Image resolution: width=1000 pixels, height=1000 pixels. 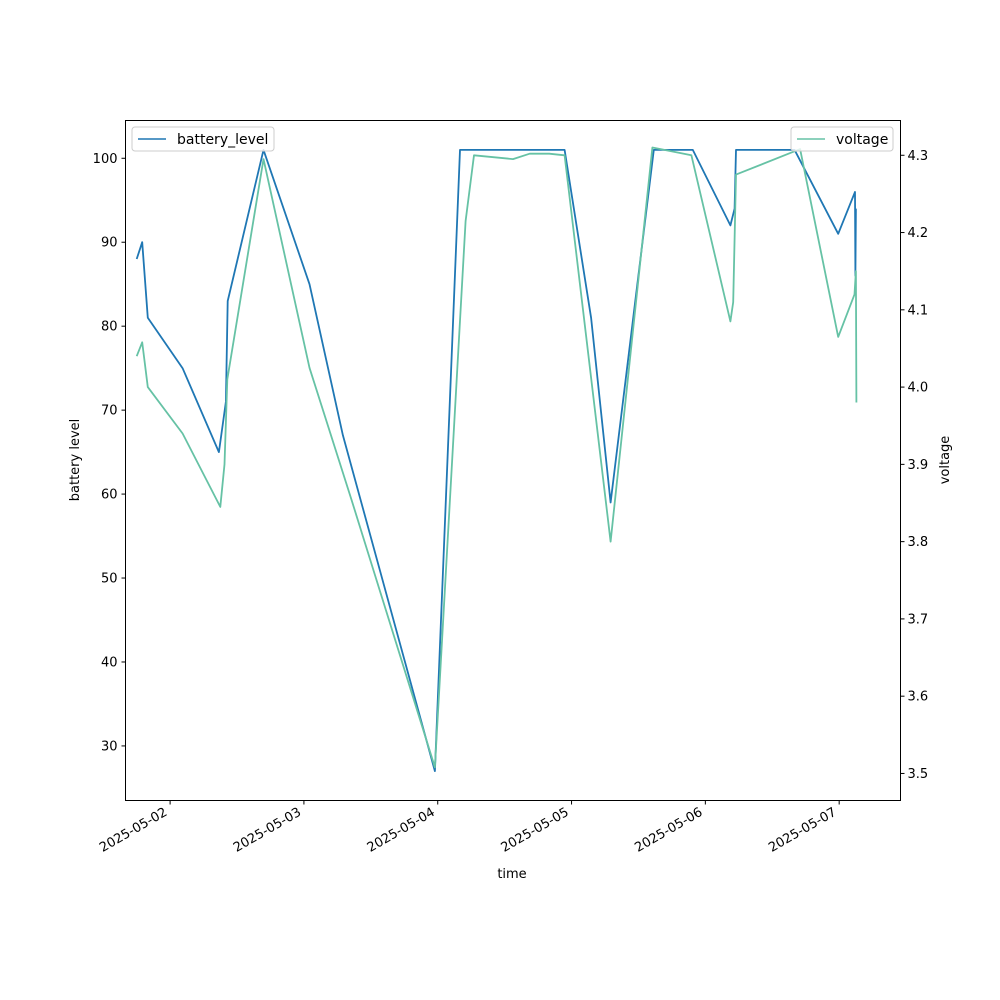 What do you see at coordinates (109, 579) in the screenshot?
I see `y-tick-label: 50` at bounding box center [109, 579].